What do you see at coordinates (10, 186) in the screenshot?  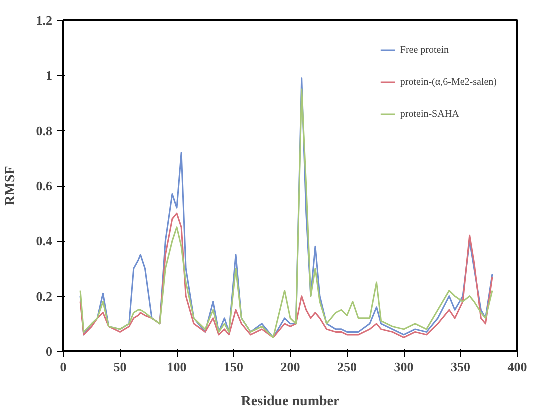 I see `y-axis-title: RMSF` at bounding box center [10, 186].